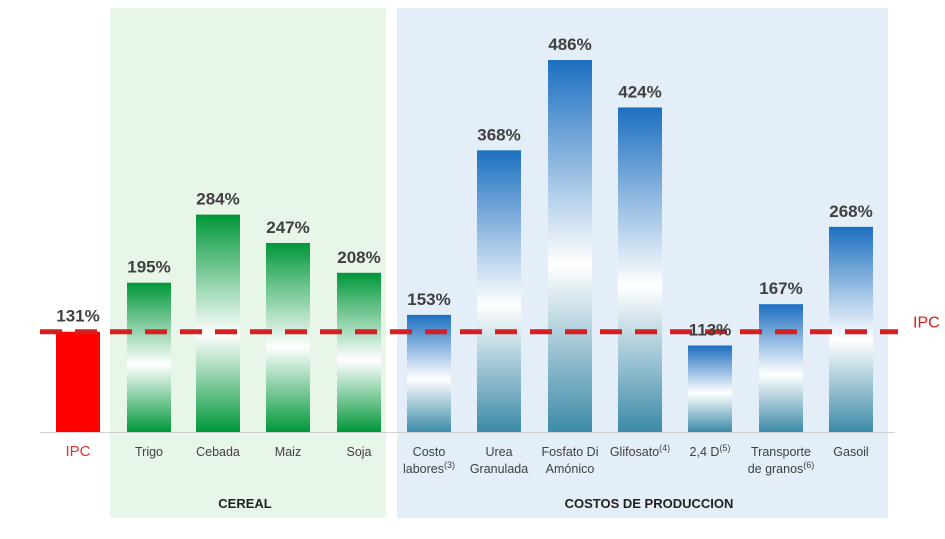  What do you see at coordinates (710, 330) in the screenshot?
I see `value-label-9: 113%` at bounding box center [710, 330].